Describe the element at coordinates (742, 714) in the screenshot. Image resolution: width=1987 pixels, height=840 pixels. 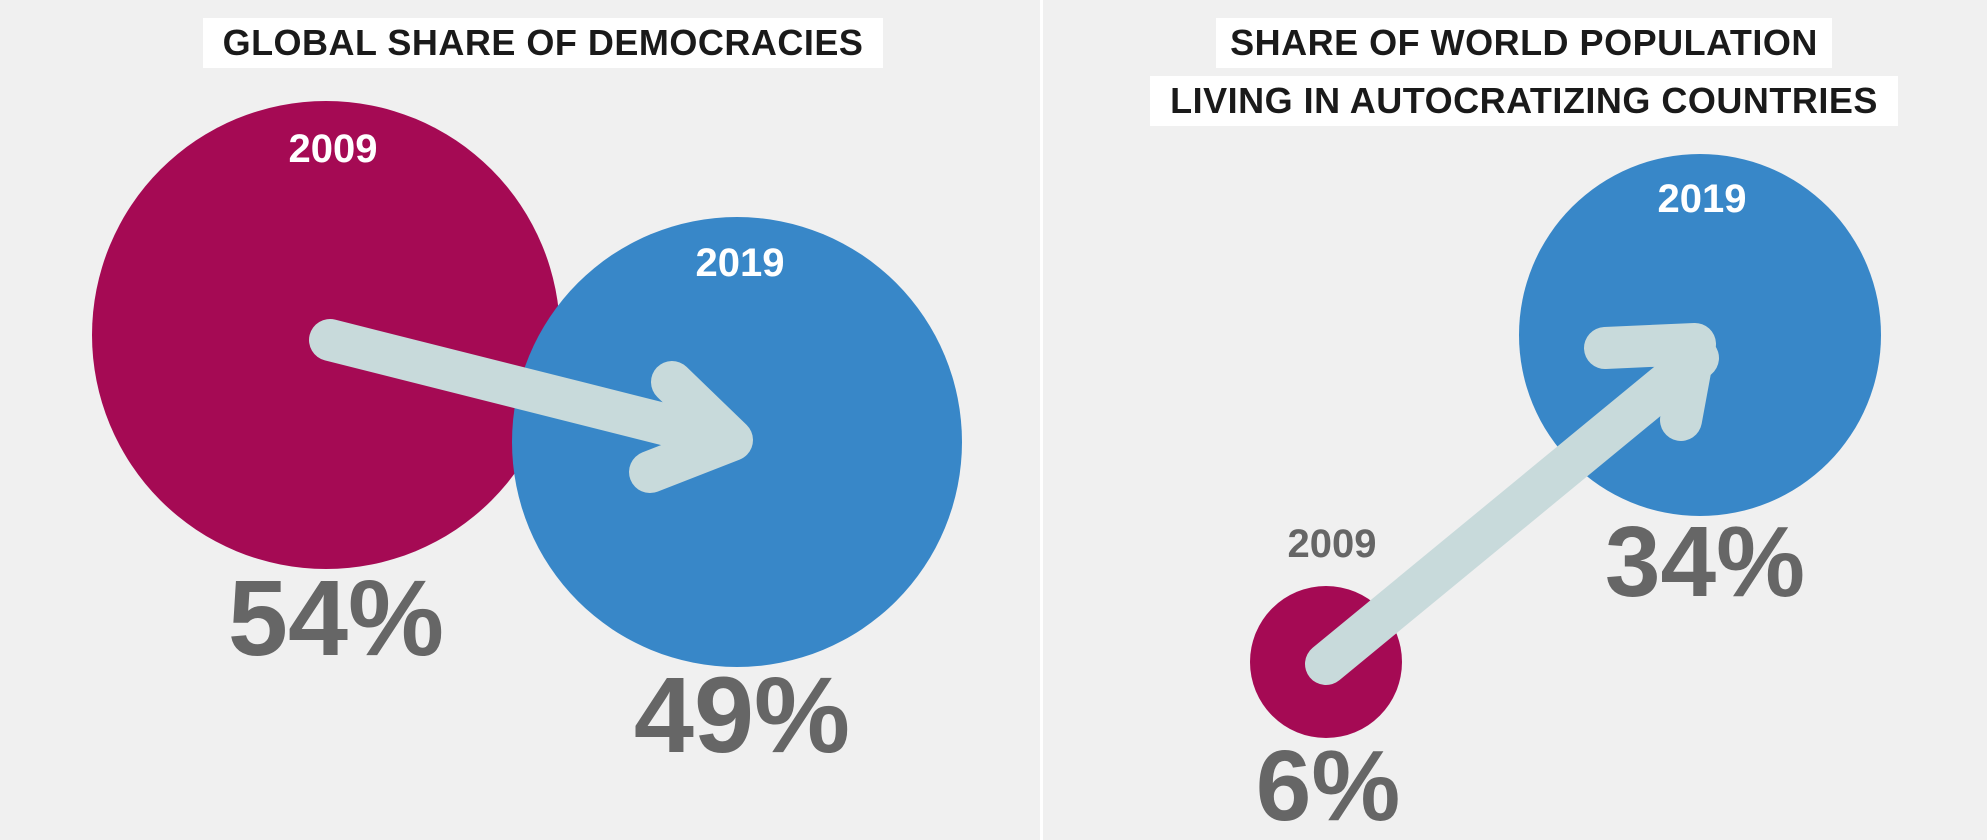
I see `value-label-2019: 49%` at that location.